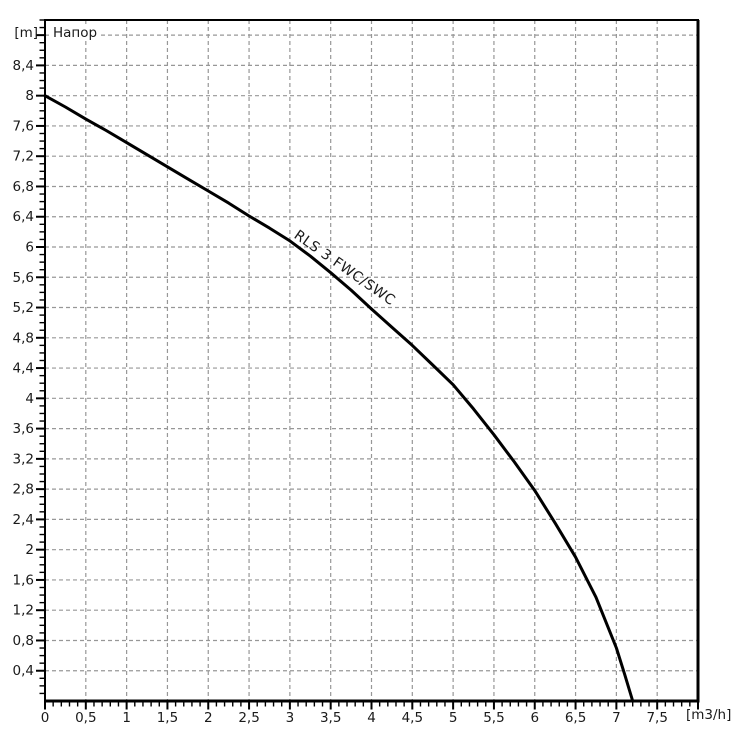  I want to click on y-tick-label: 5,6, so click(23, 278).